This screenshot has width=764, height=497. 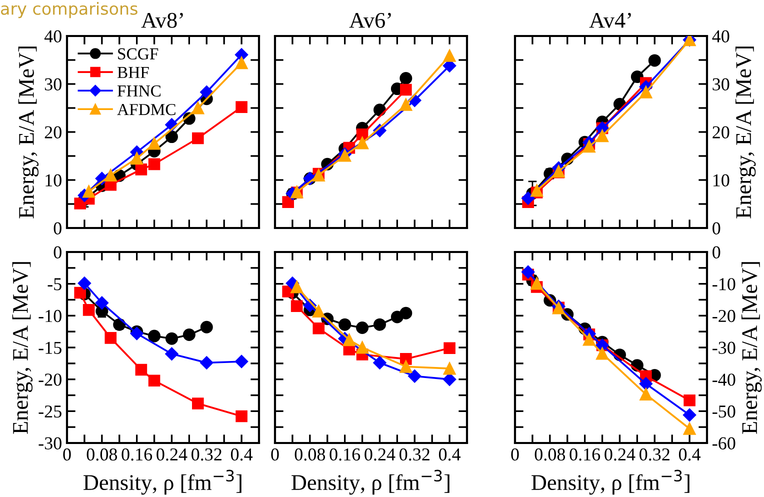 What do you see at coordinates (133, 72) in the screenshot?
I see `legend-label: BHF` at bounding box center [133, 72].